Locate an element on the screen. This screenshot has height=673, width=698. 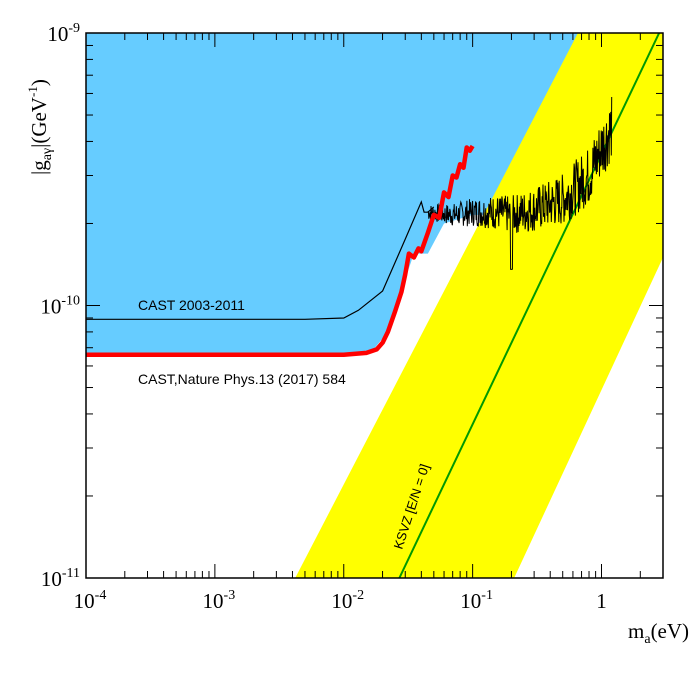
y-tick-label: 10-10 is located at coordinates (60, 306).